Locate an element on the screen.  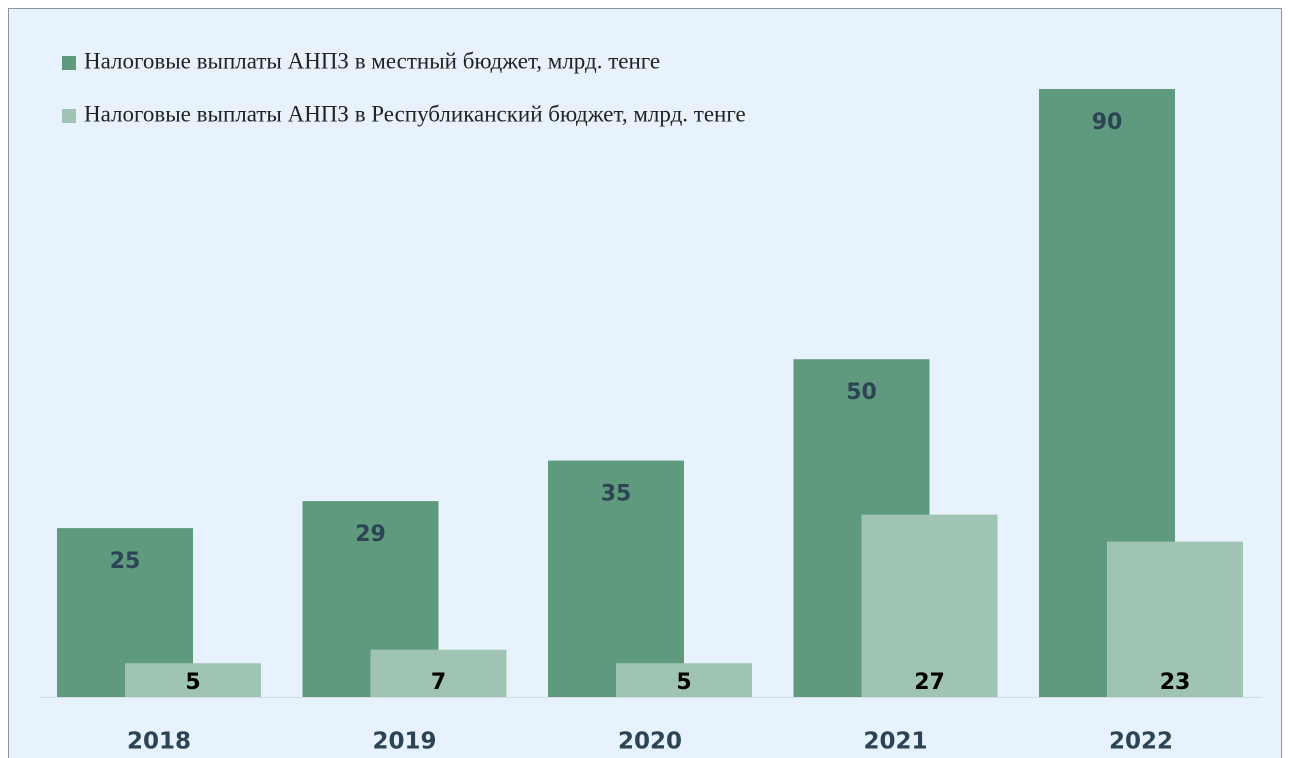
value-label: 7 is located at coordinates (438, 682).